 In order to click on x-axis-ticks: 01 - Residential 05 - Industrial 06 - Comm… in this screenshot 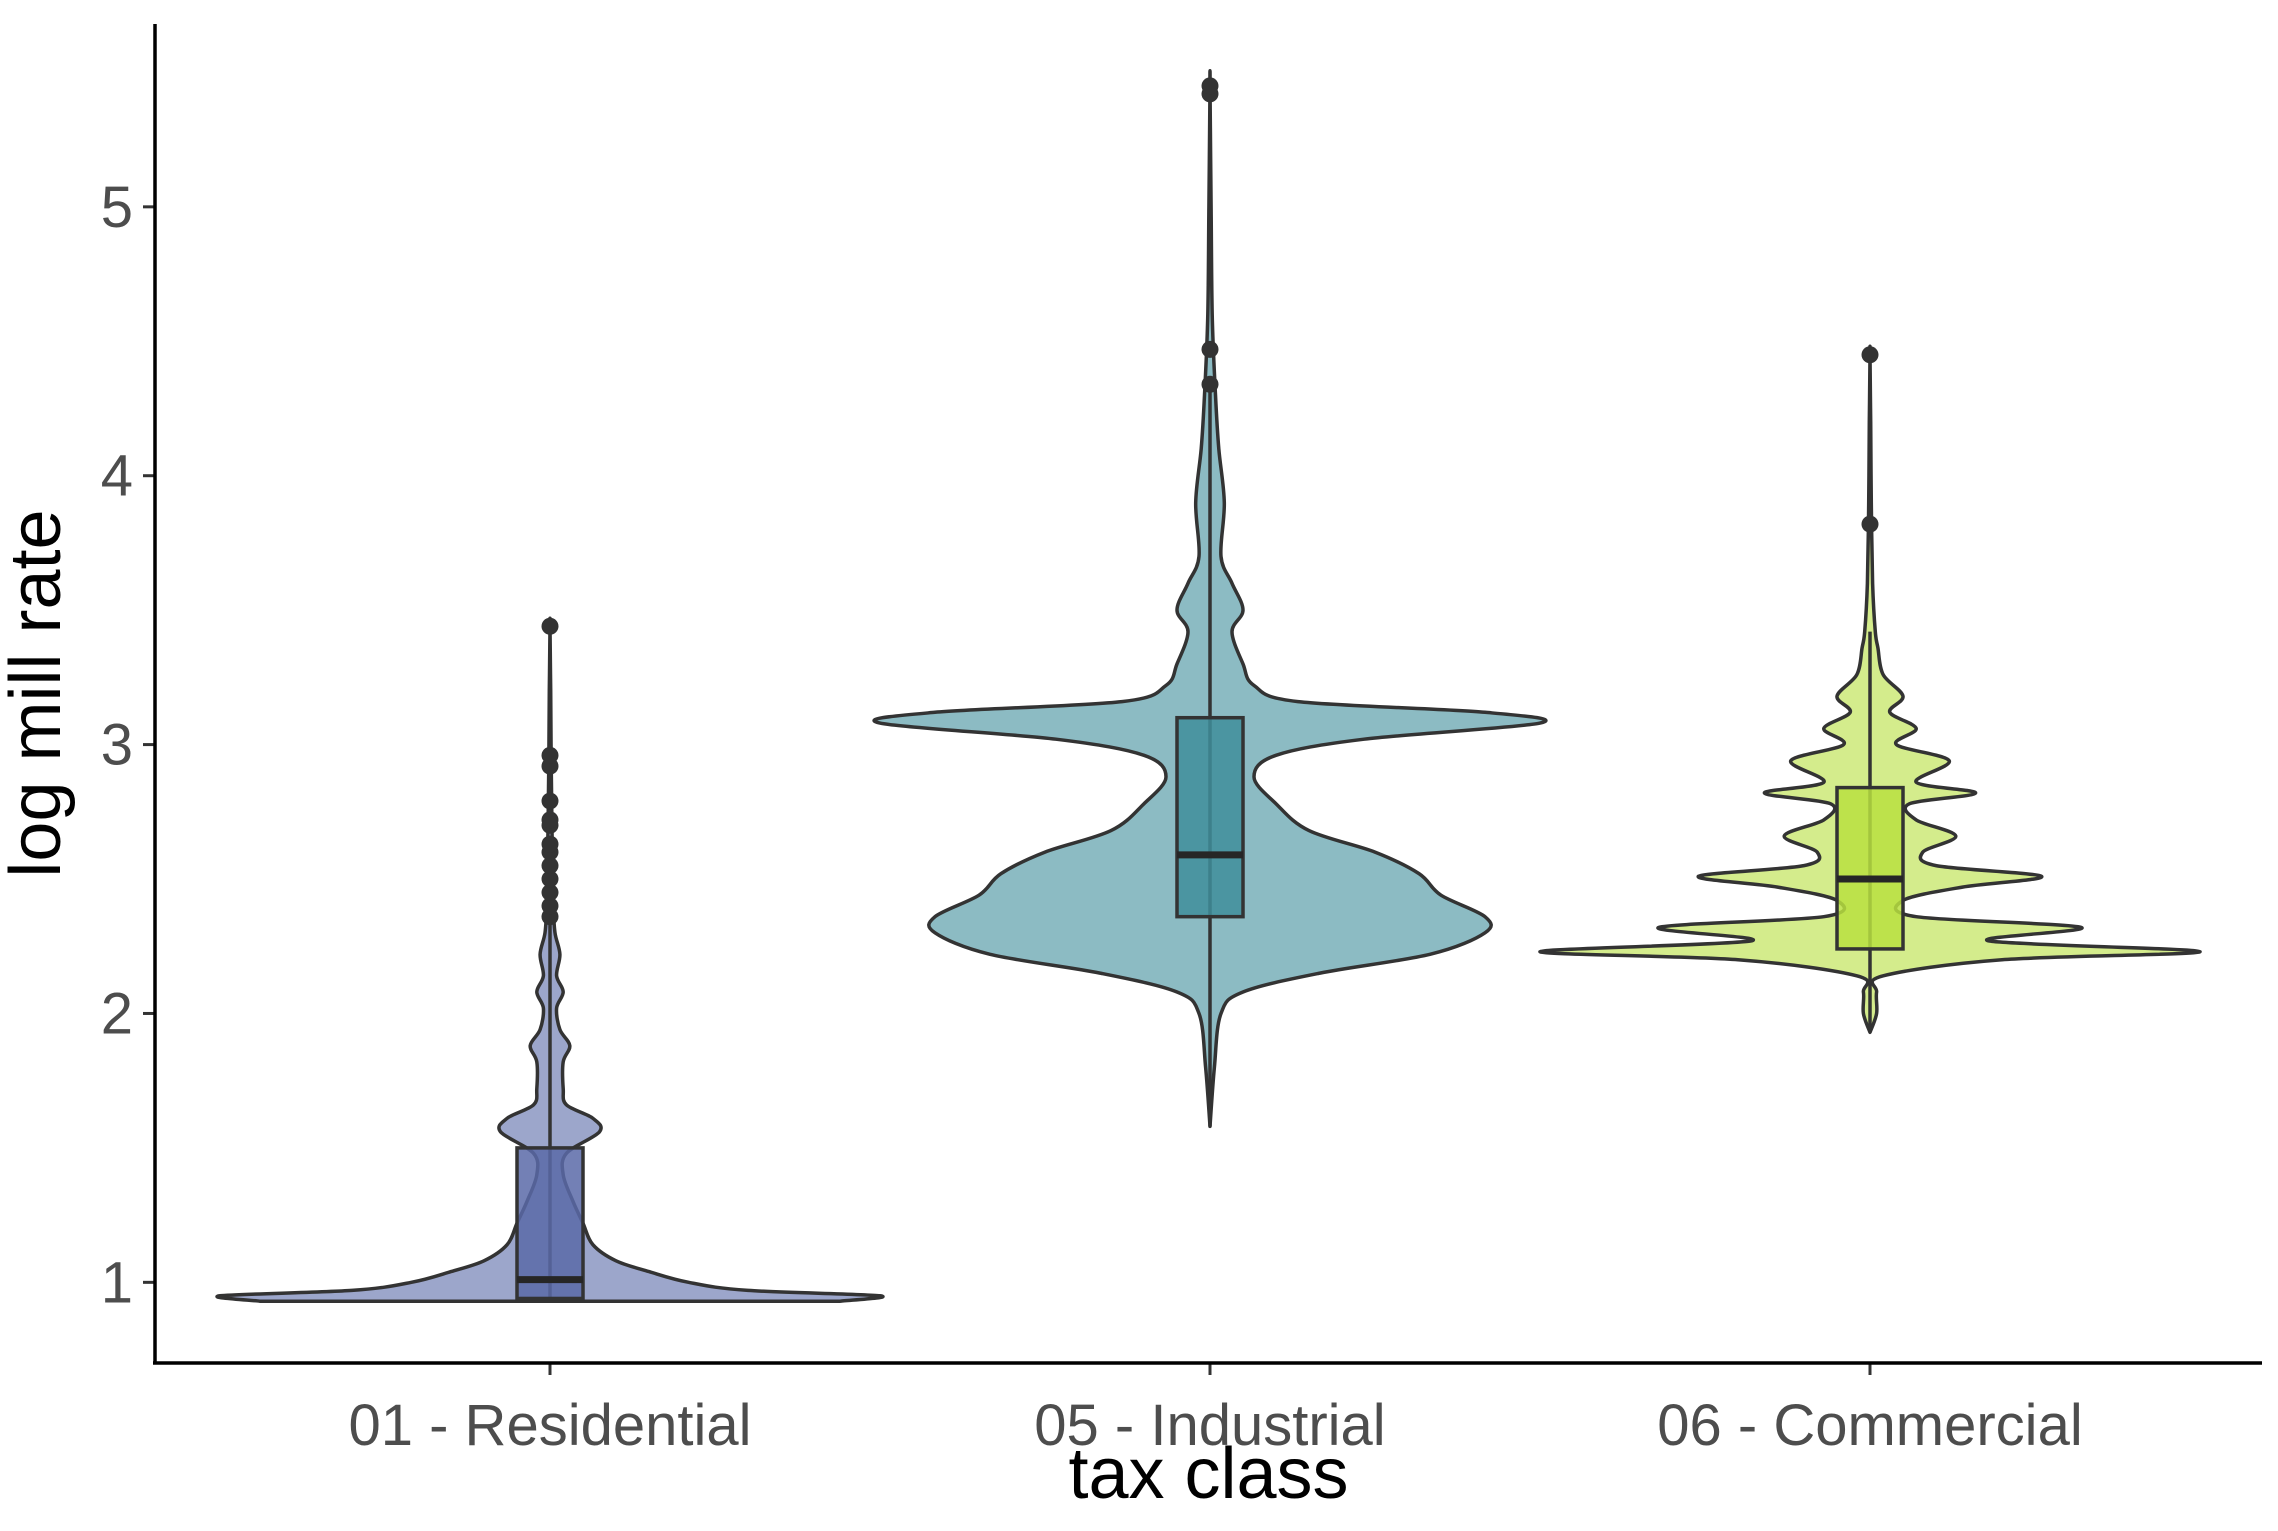, I will do `click(1216, 1410)`.